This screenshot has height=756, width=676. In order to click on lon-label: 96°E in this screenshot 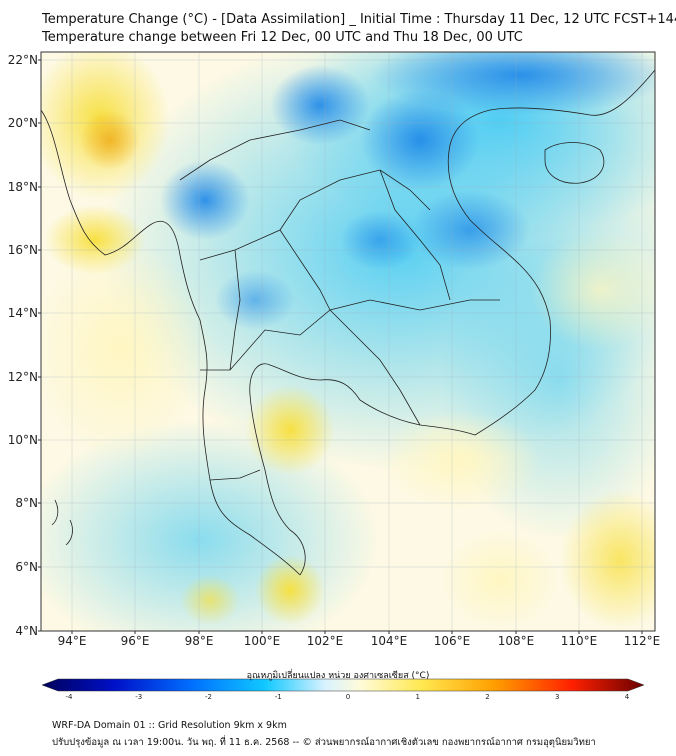, I will do `click(135, 641)`.